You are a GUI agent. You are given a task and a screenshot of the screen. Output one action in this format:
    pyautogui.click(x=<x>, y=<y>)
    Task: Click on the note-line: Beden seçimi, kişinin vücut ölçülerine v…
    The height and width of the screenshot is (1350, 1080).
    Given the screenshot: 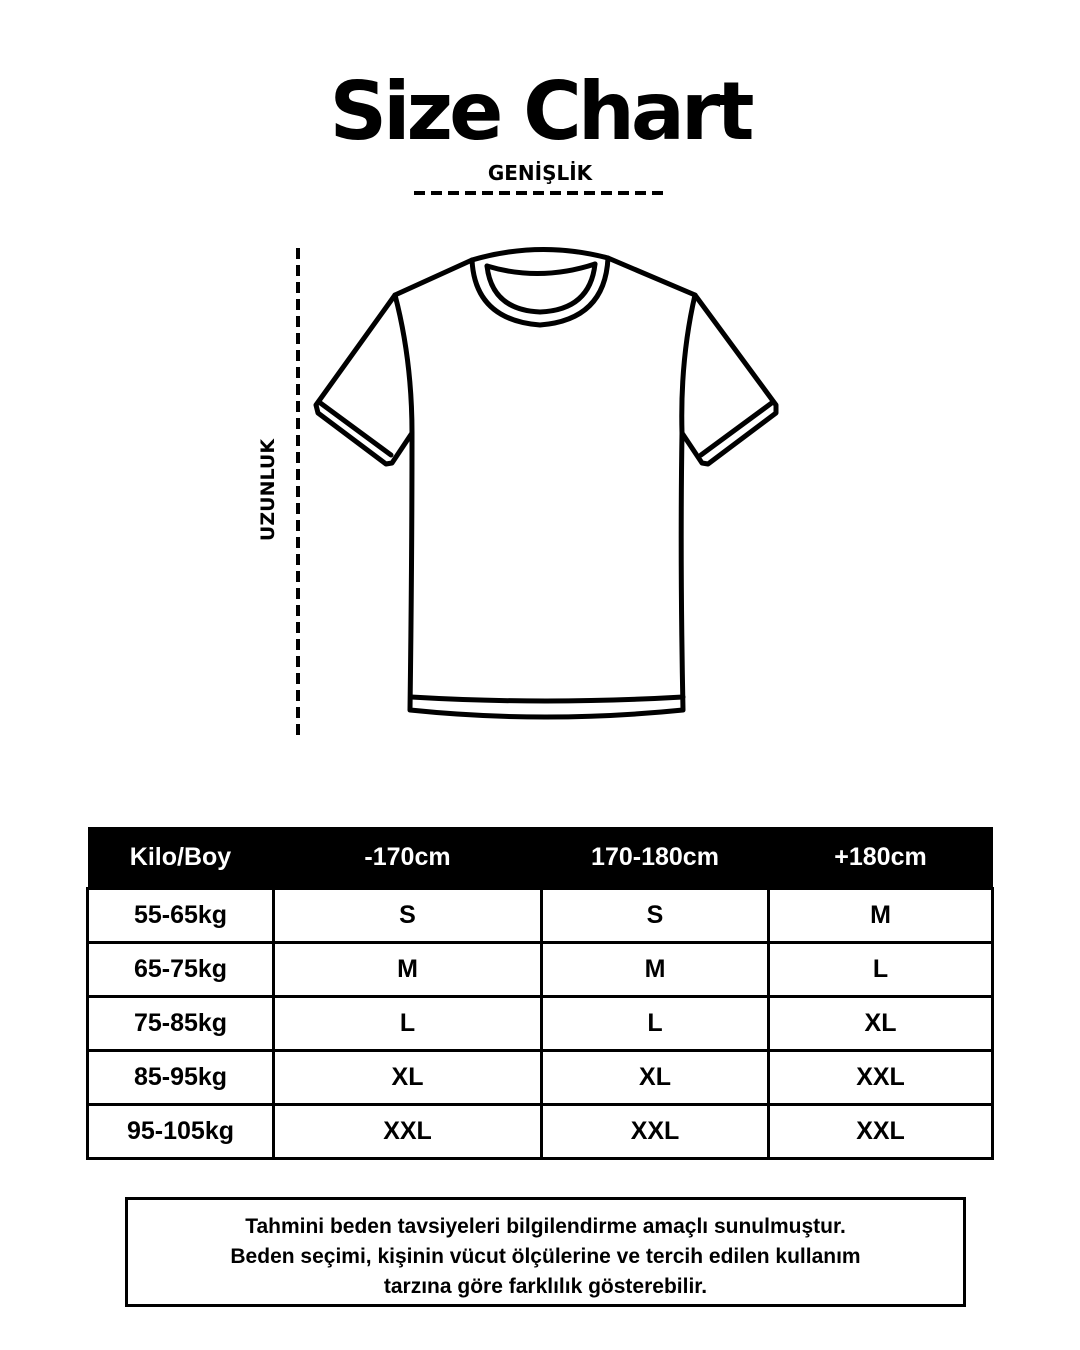 What is the action you would take?
    pyautogui.click(x=545, y=1256)
    